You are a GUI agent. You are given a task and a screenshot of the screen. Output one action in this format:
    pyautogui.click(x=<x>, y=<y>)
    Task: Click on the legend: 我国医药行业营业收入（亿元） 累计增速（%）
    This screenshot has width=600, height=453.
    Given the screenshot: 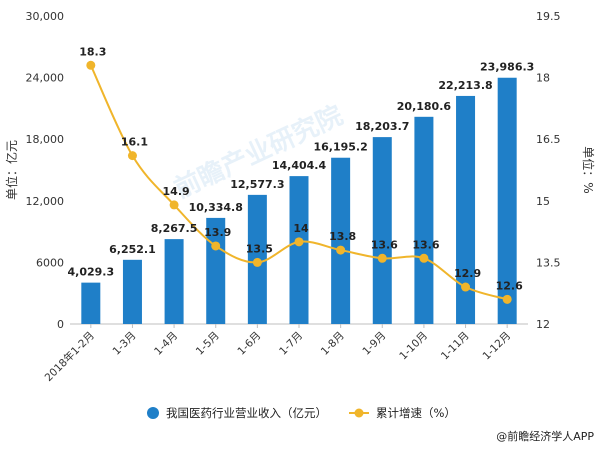 What is the action you would take?
    pyautogui.click(x=301, y=413)
    